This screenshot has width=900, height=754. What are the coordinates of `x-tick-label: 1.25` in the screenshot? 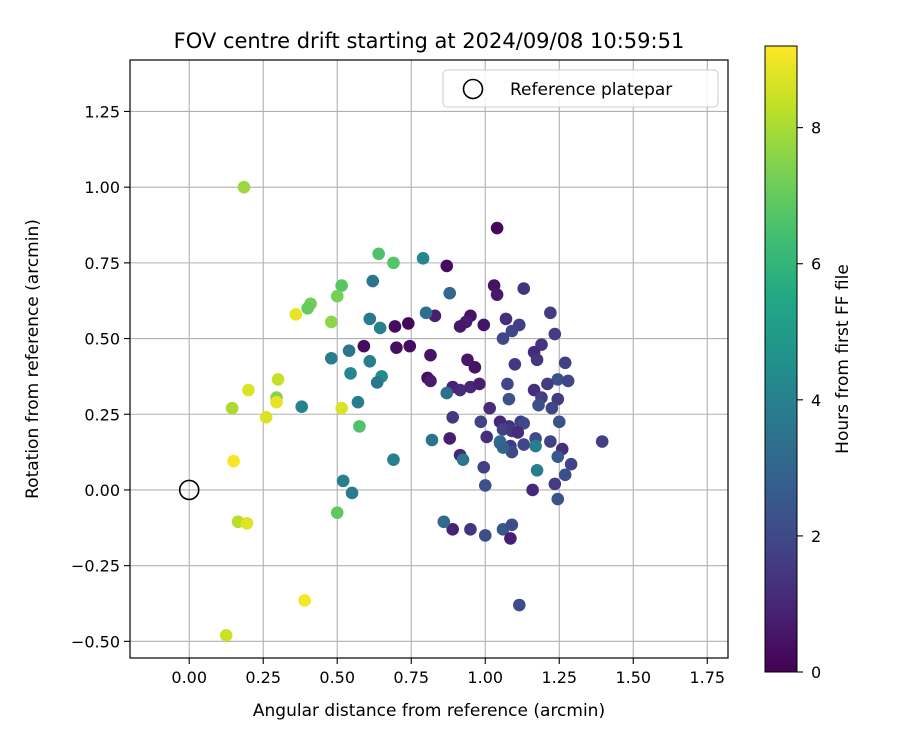 It's located at (559, 677).